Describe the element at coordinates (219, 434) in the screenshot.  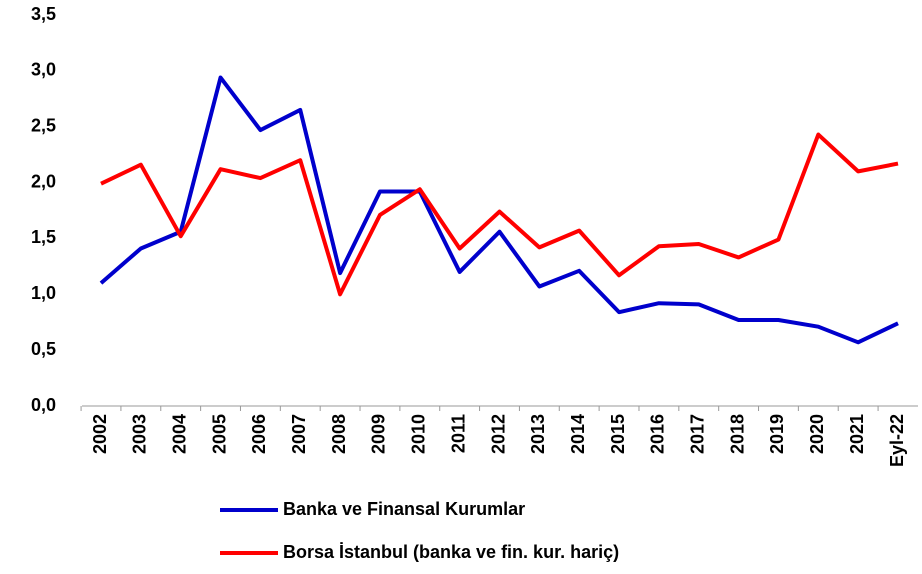
I see `x-tick-label: 2005` at that location.